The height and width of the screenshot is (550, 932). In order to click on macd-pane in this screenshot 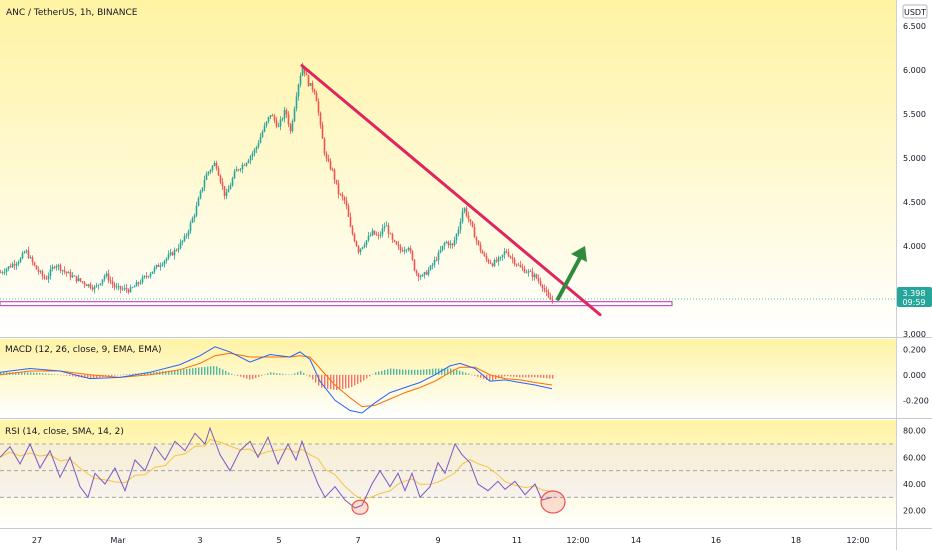, I will do `click(277, 380)`.